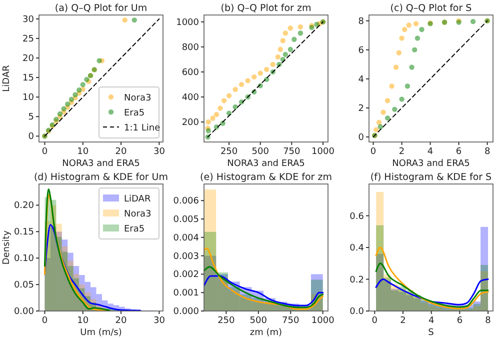  I want to click on x-axis-title: S, so click(431, 333).